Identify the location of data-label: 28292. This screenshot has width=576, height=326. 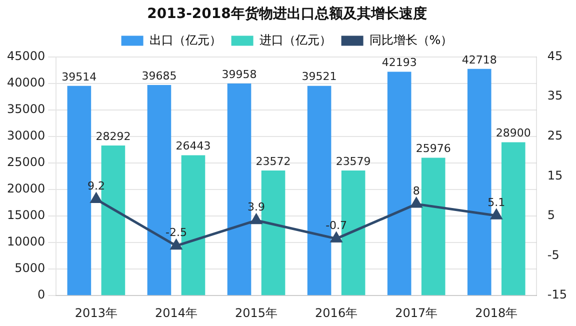
(113, 136).